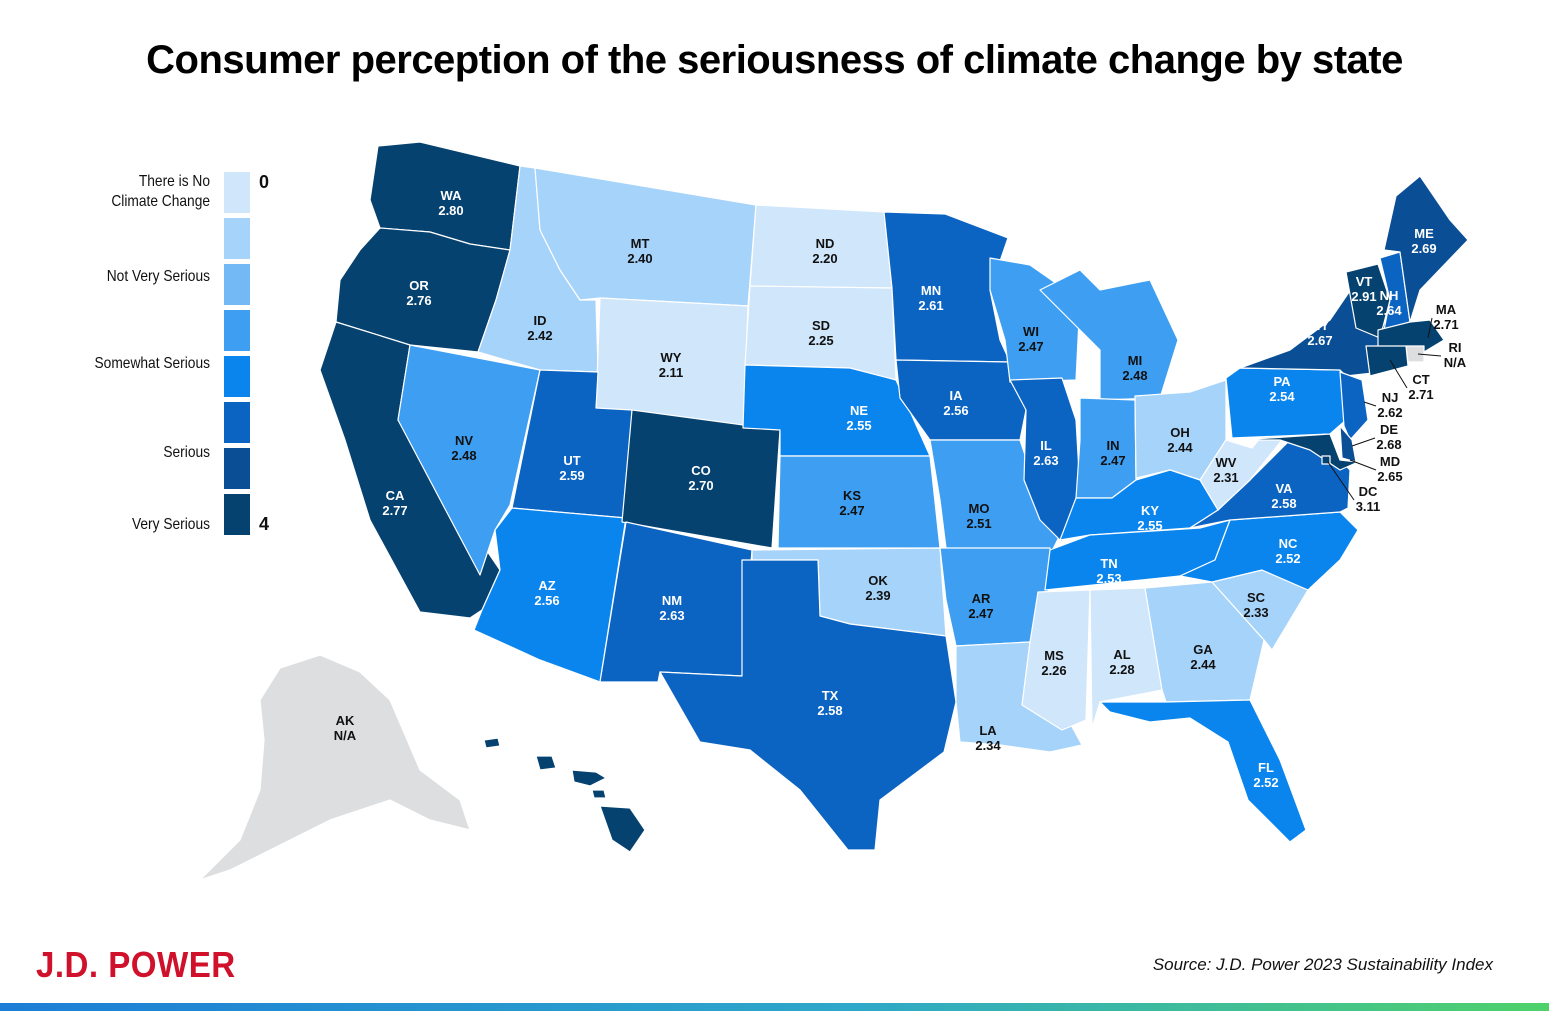 The width and height of the screenshot is (1549, 1011). I want to click on legend-max-label: 4, so click(264, 524).